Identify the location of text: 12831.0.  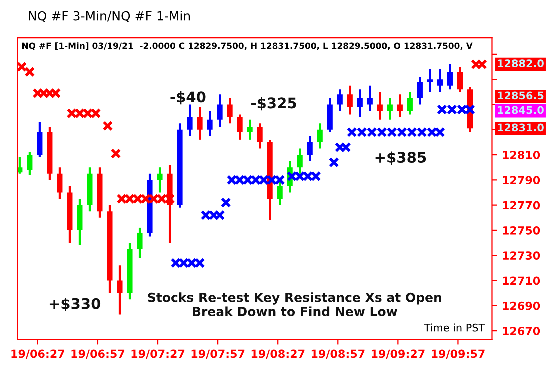
(521, 128).